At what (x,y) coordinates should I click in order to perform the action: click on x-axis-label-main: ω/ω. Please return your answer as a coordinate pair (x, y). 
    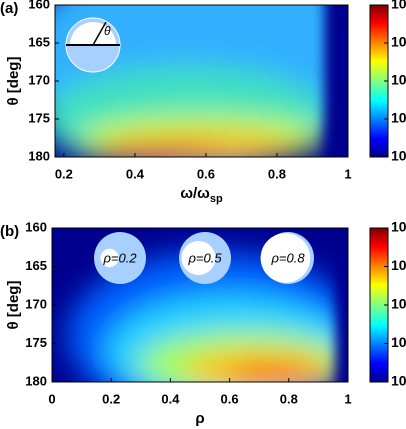
    Looking at the image, I should click on (195, 193).